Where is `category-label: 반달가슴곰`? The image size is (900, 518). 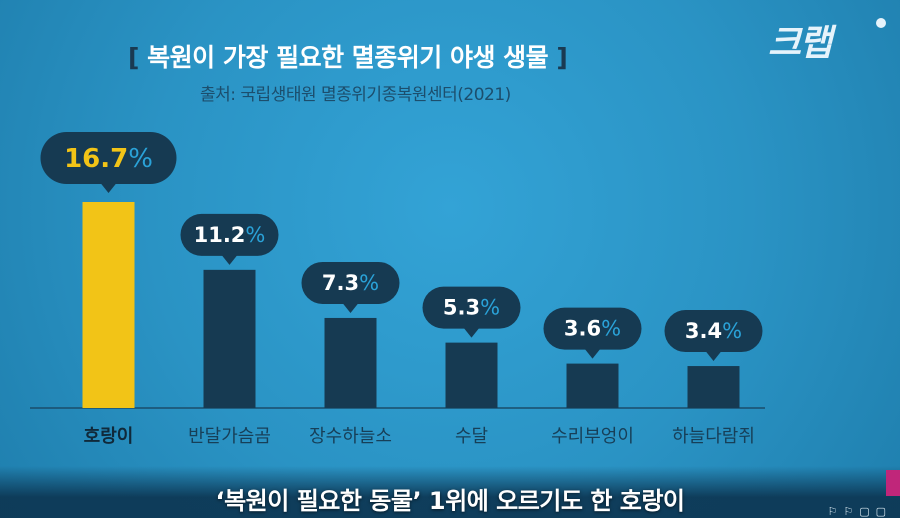
category-label: 반달가슴곰 is located at coordinates (229, 436).